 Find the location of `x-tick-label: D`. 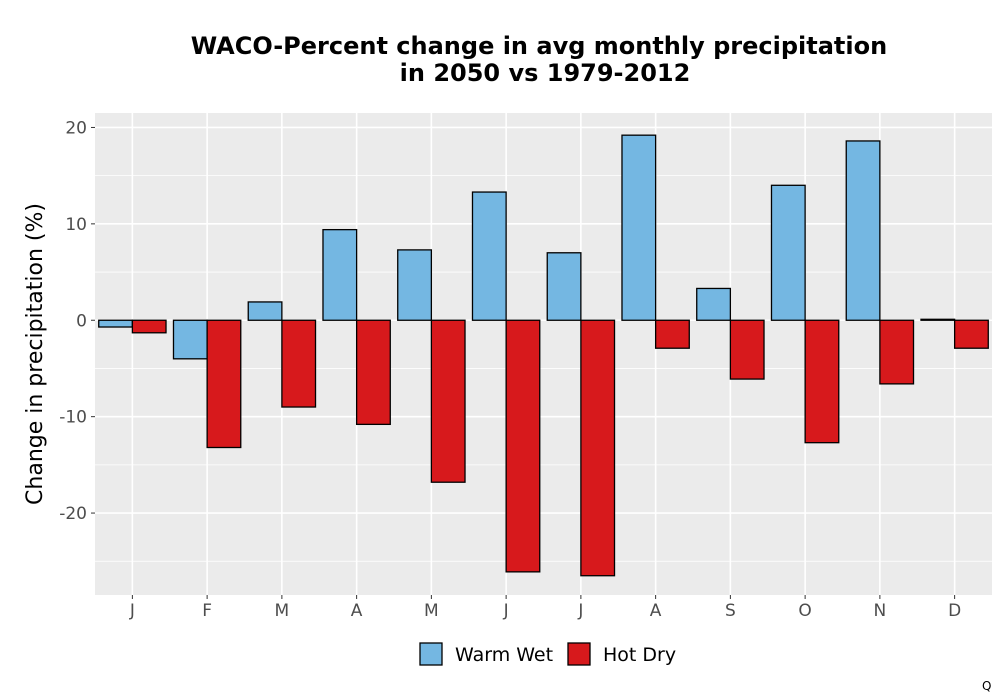

x-tick-label: D is located at coordinates (954, 611).